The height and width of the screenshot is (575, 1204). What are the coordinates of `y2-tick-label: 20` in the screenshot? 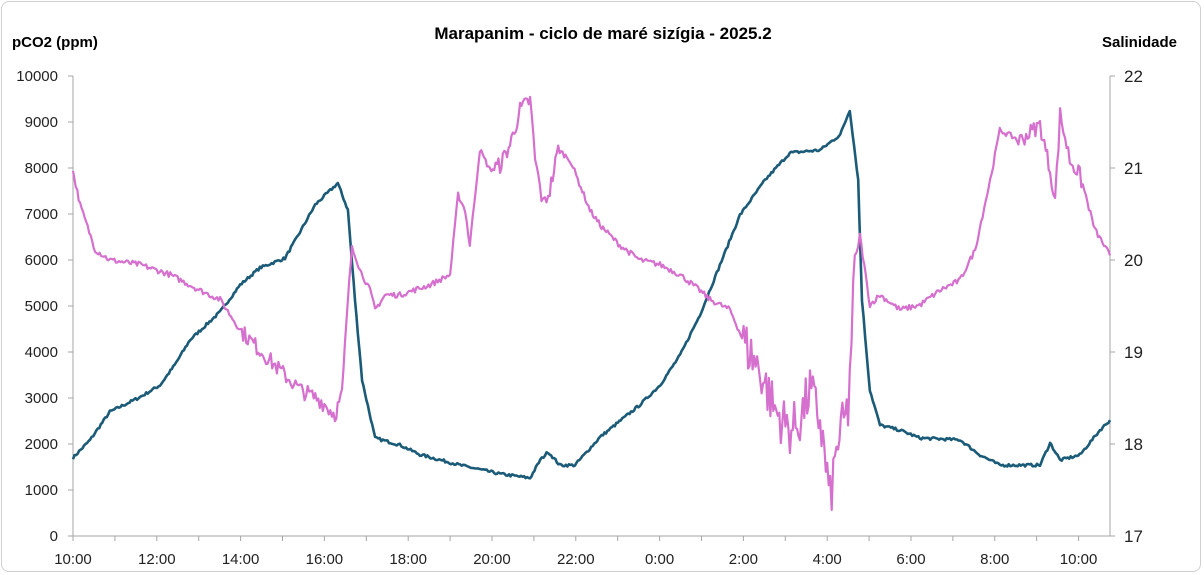 It's located at (1133, 260).